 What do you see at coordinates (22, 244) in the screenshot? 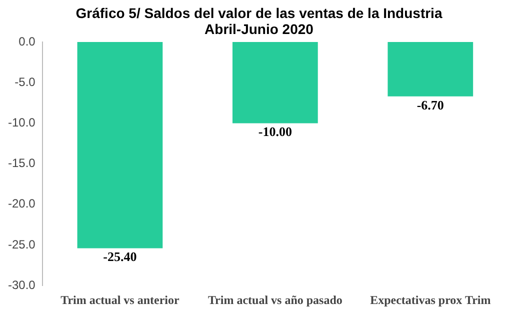
I see `y-tick-label: -25.0` at bounding box center [22, 244].